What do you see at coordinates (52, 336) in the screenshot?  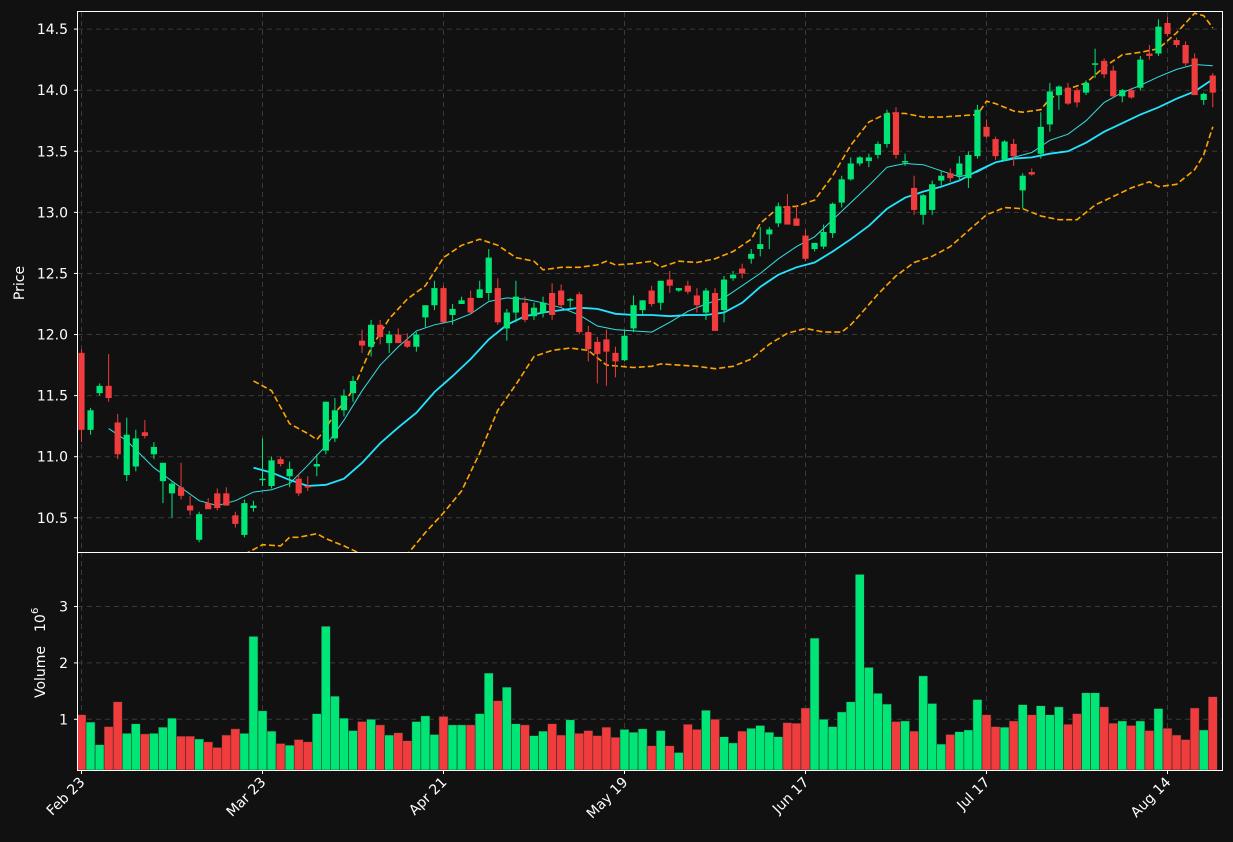 I see `price-tick-label: 12.0` at bounding box center [52, 336].